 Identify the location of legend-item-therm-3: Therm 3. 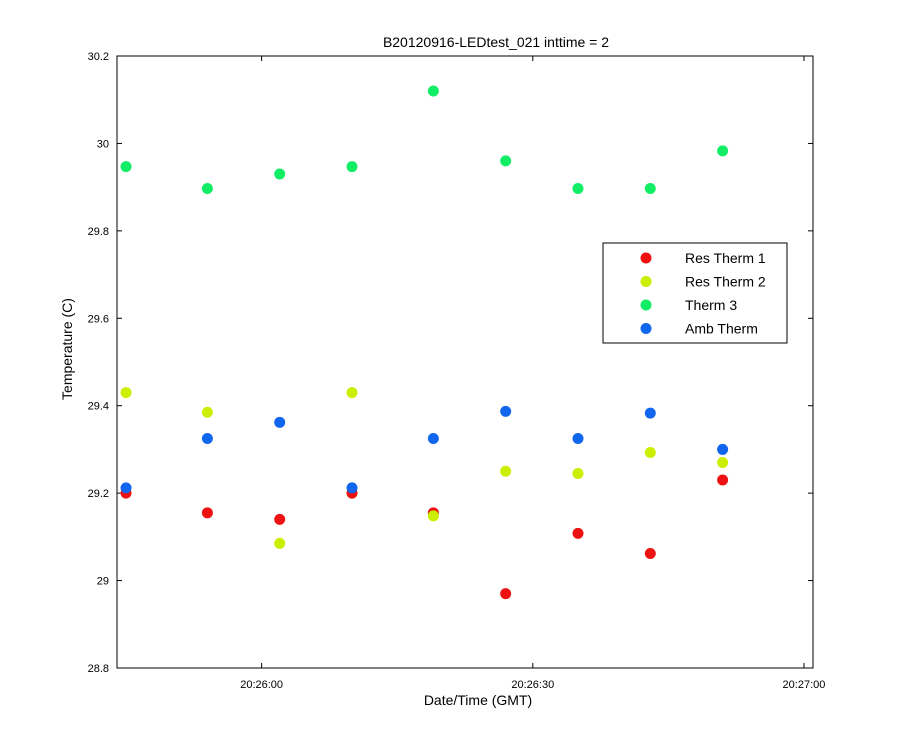
(688, 305).